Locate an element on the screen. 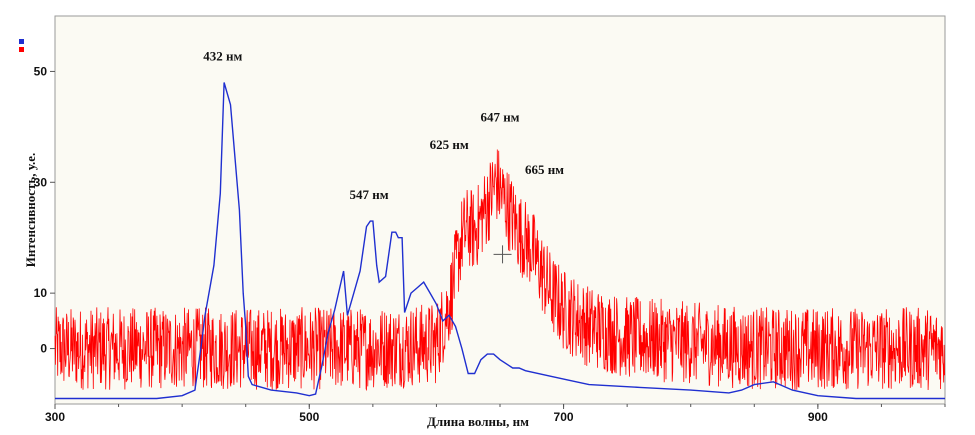  x-tick-label: 500 is located at coordinates (309, 417).